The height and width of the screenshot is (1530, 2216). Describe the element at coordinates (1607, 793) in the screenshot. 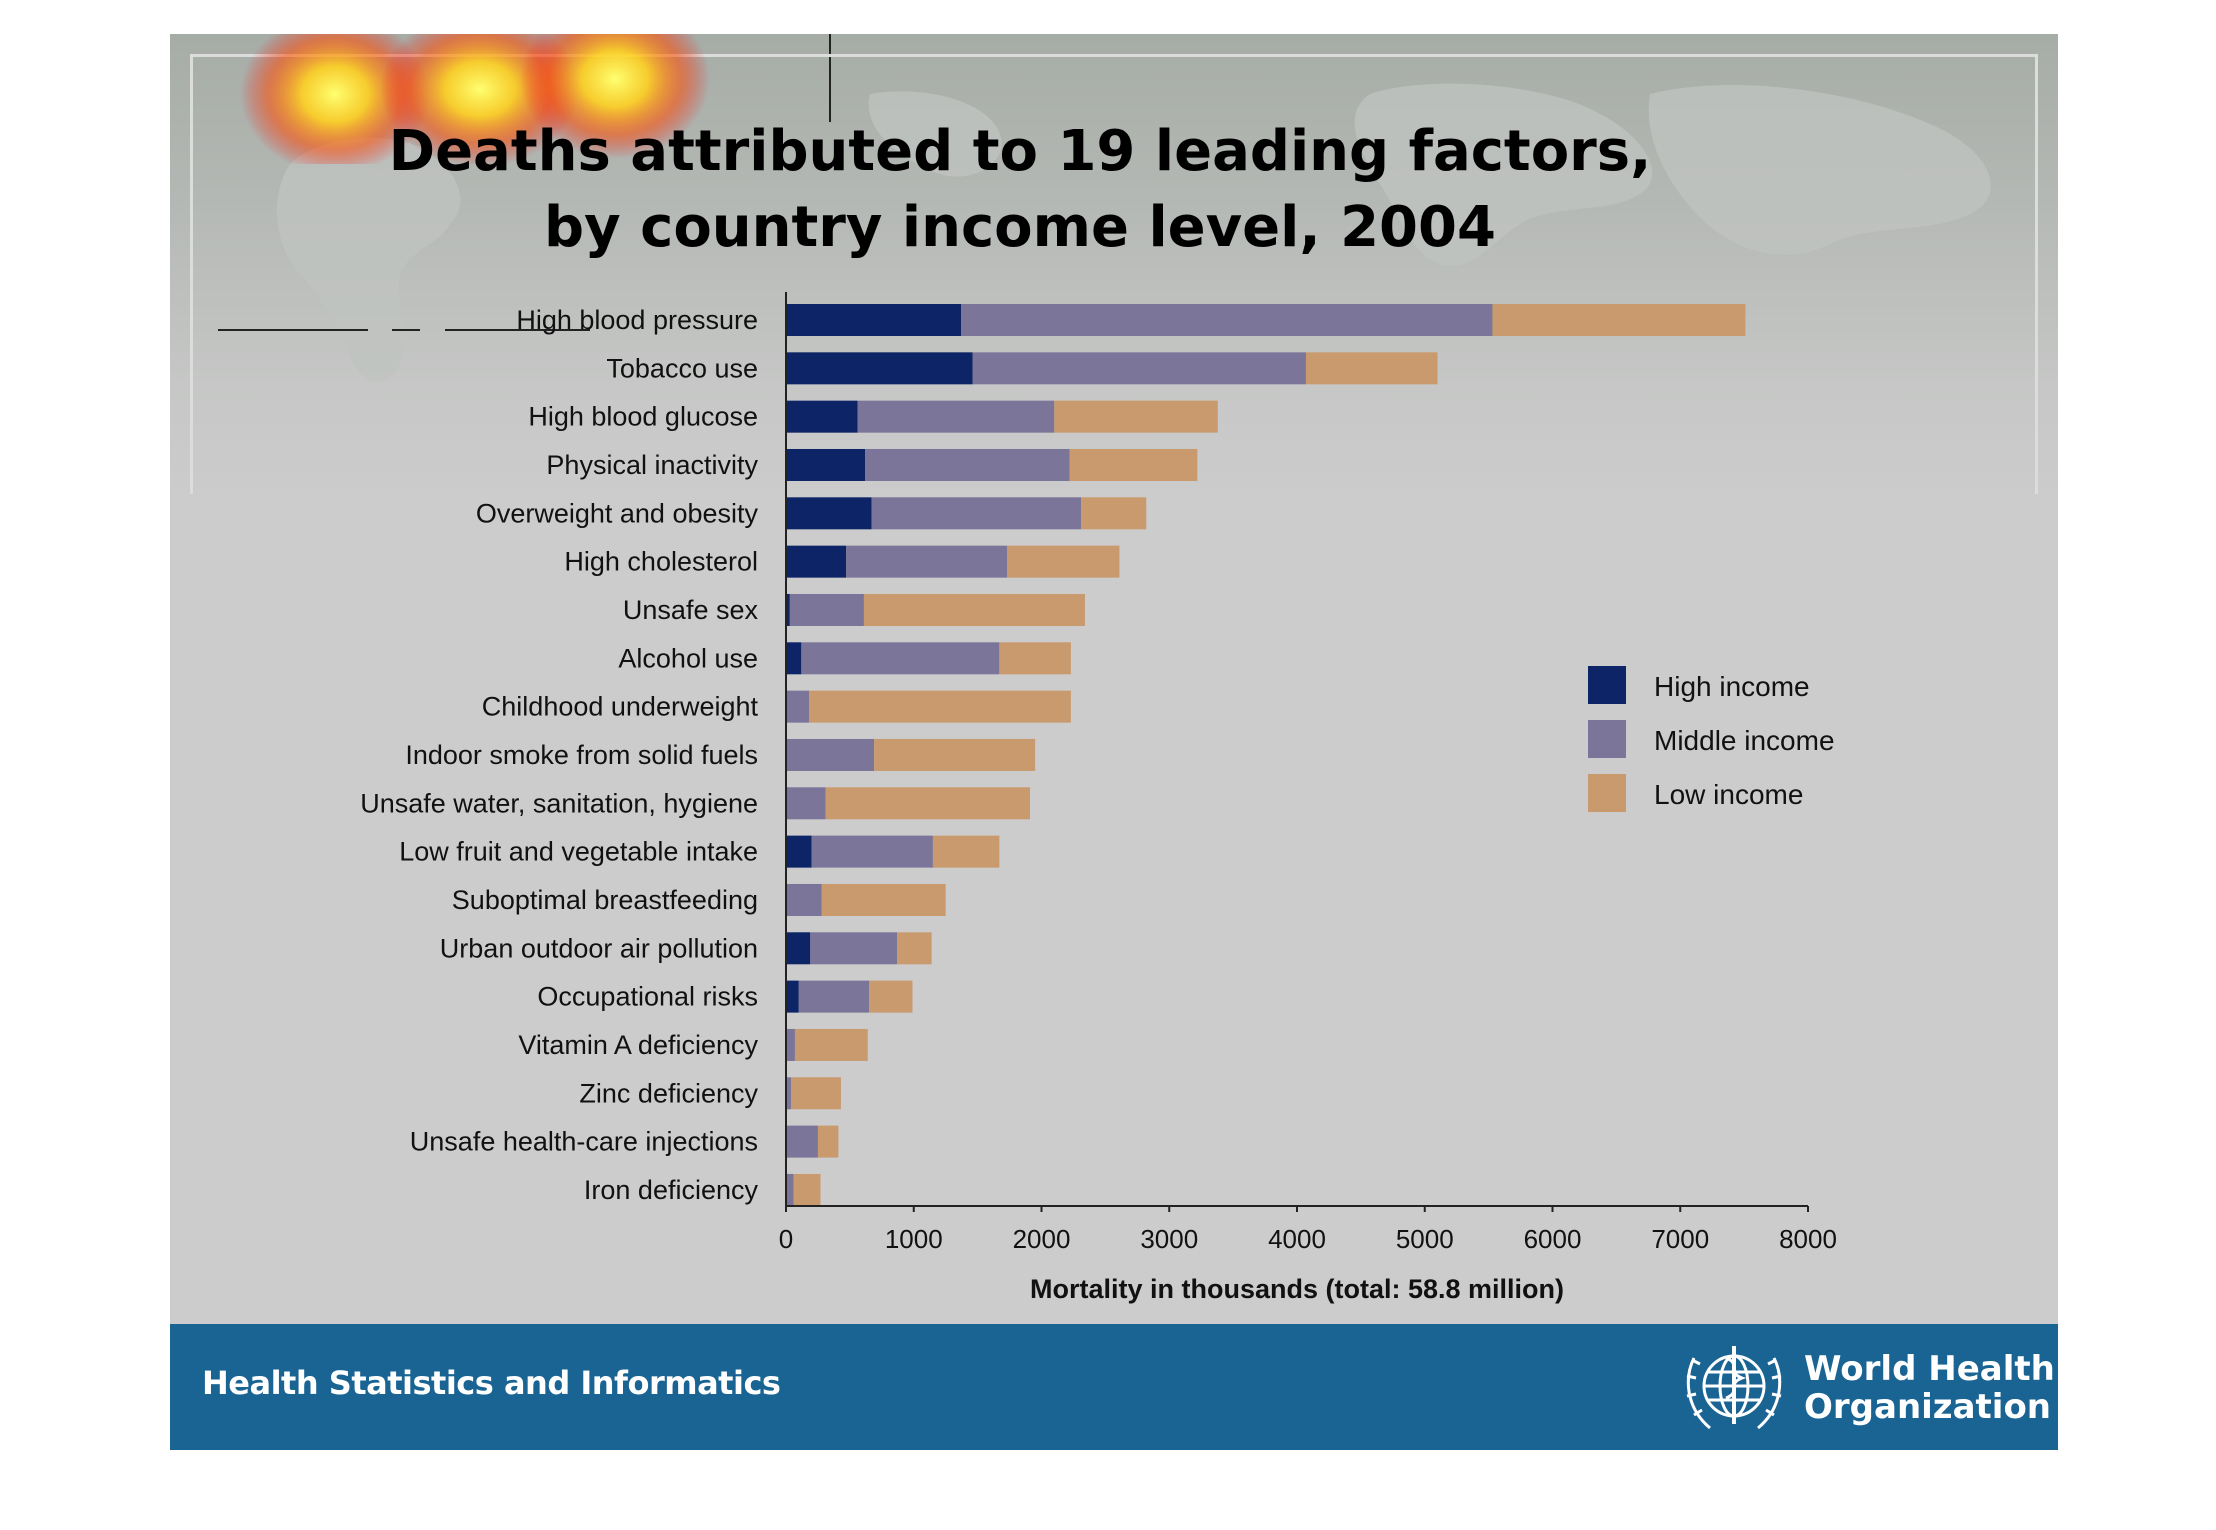

I see `legend-swatch-low-income` at that location.